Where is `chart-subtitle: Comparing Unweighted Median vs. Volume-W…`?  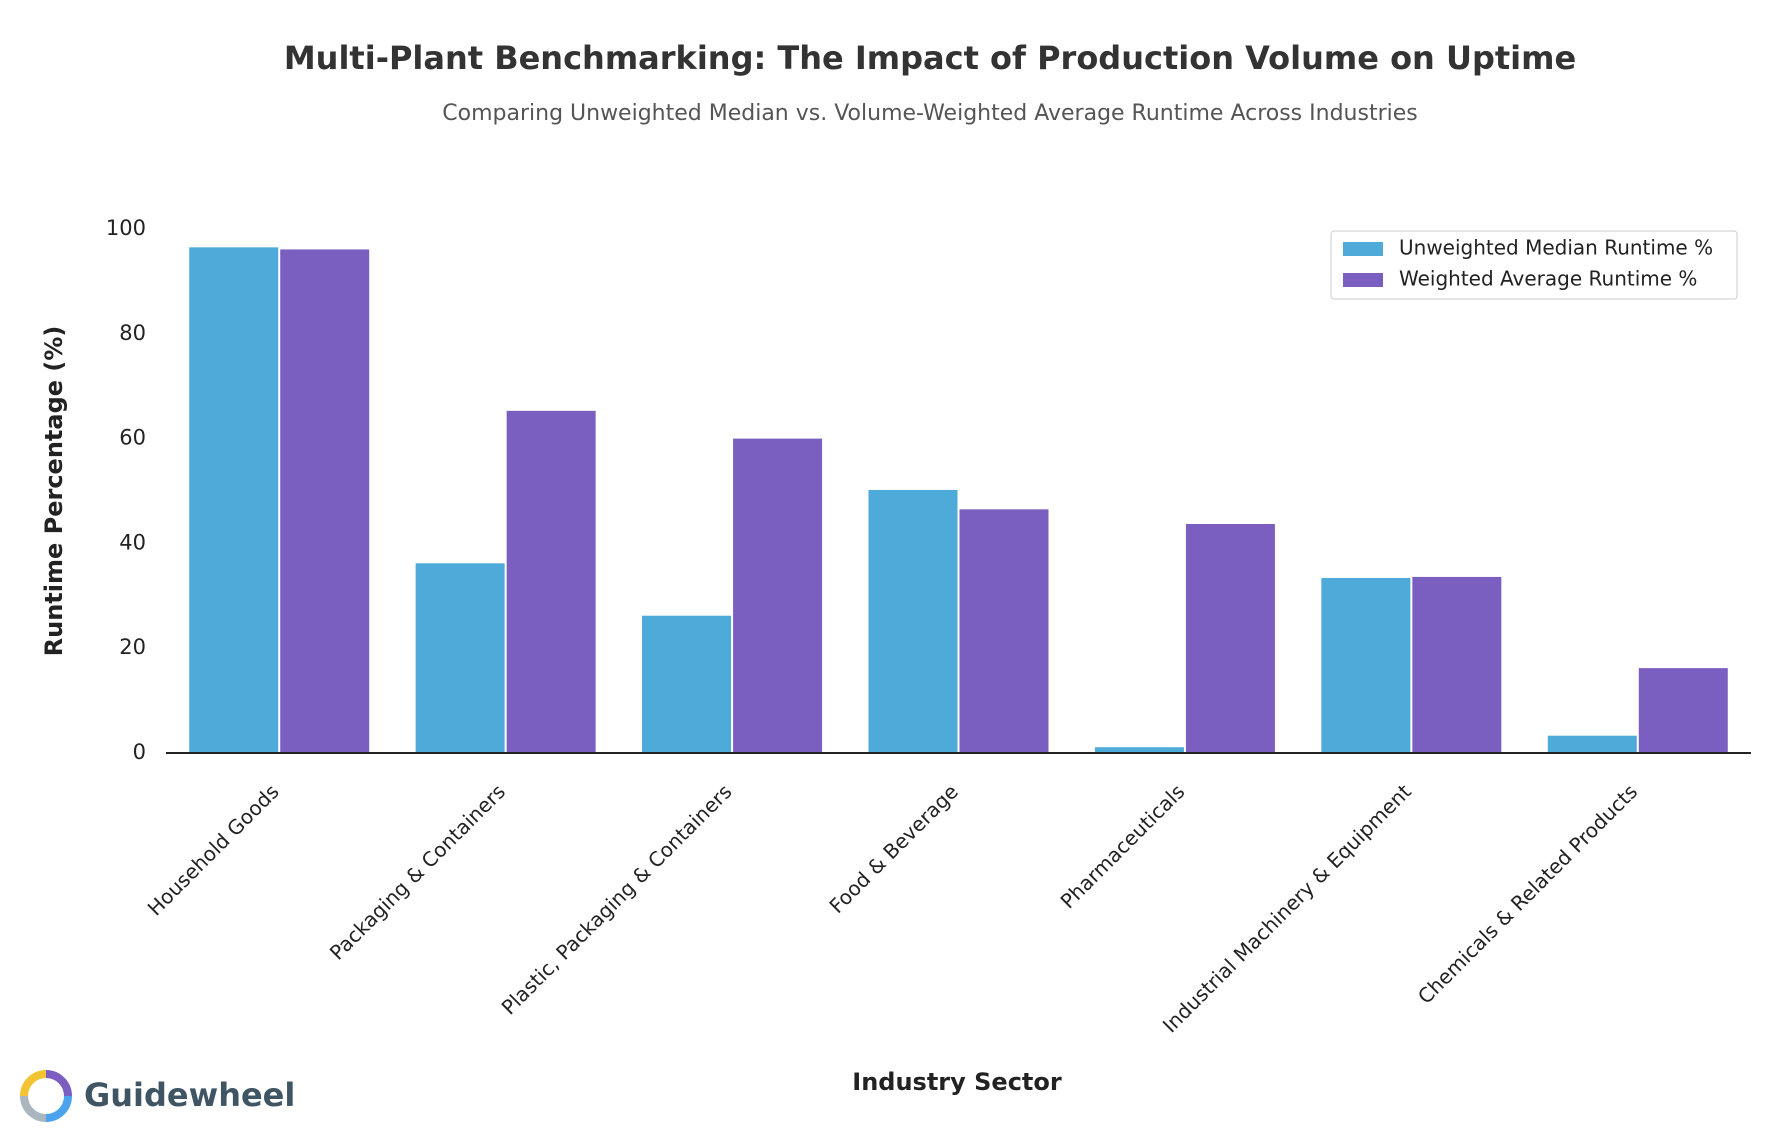
chart-subtitle: Comparing Unweighted Median vs. Volume-W… is located at coordinates (929, 113).